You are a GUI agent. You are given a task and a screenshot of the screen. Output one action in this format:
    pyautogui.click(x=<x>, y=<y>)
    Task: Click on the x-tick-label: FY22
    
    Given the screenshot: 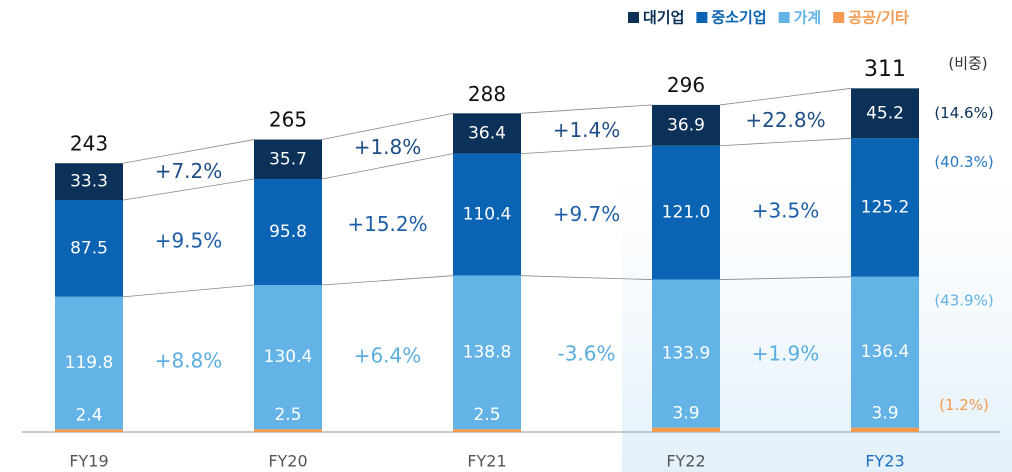 What is the action you would take?
    pyautogui.click(x=685, y=461)
    